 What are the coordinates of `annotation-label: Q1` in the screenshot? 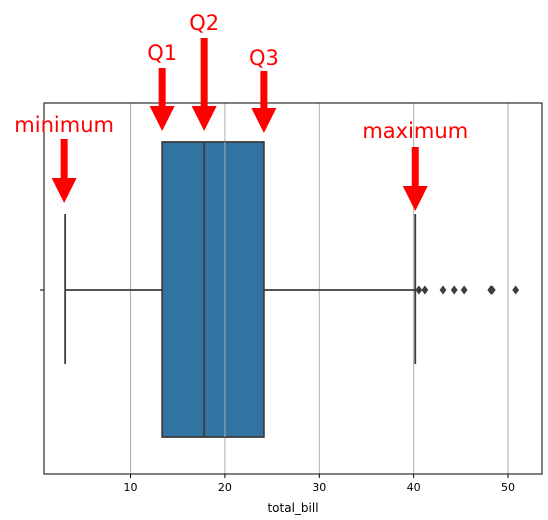 It's located at (162, 53).